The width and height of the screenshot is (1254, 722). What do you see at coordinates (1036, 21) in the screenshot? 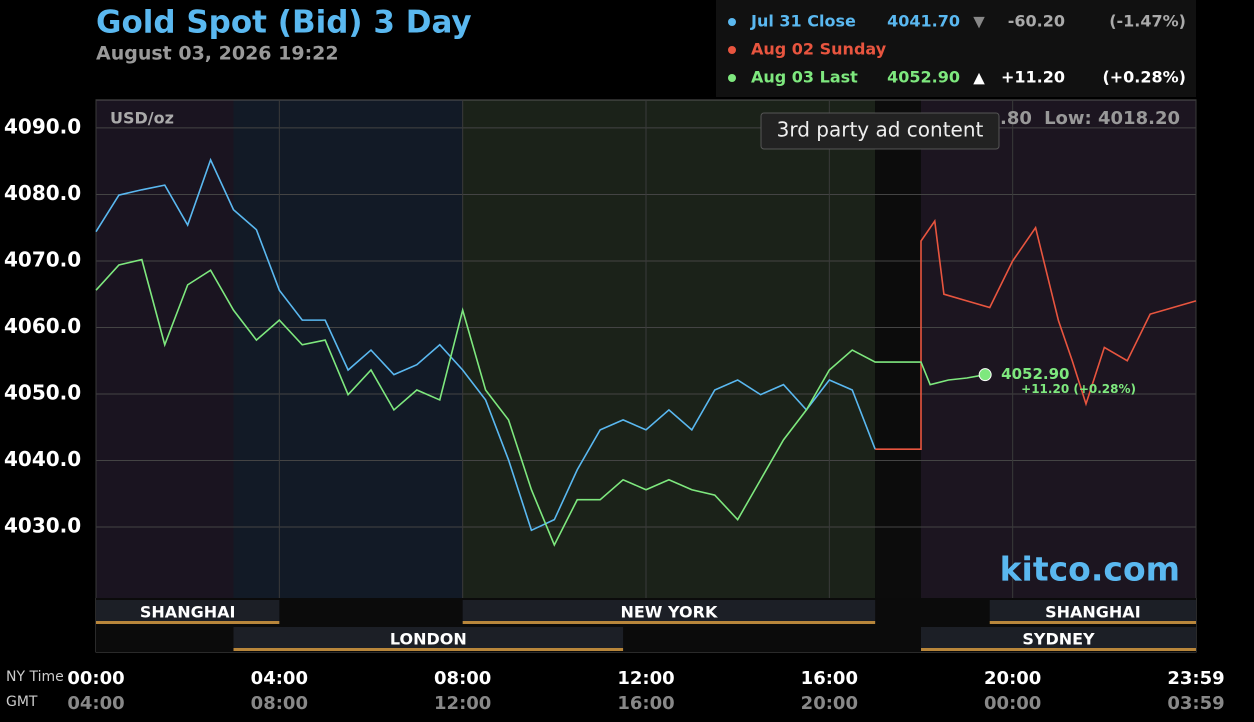
I see `legend-change: -60.20` at bounding box center [1036, 21].